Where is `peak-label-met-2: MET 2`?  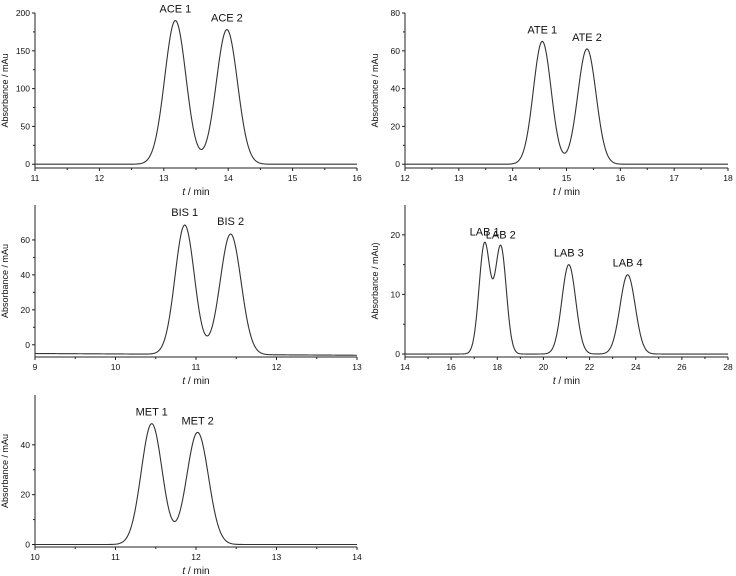
peak-label-met-2: MET 2 is located at coordinates (198, 421).